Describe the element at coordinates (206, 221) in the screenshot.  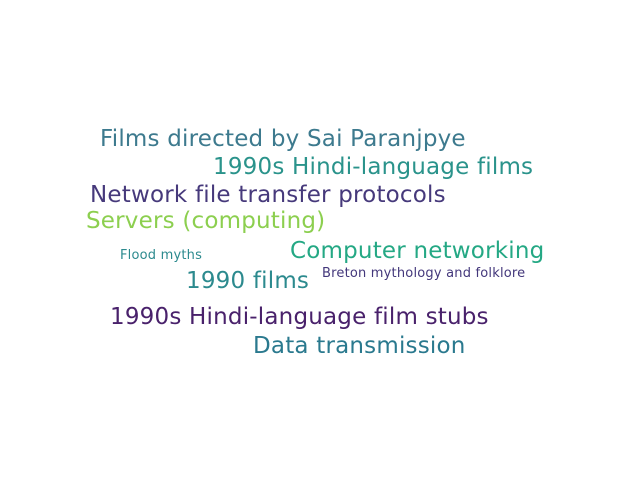
I see `word-servers-computing: Servers (computing)` at that location.